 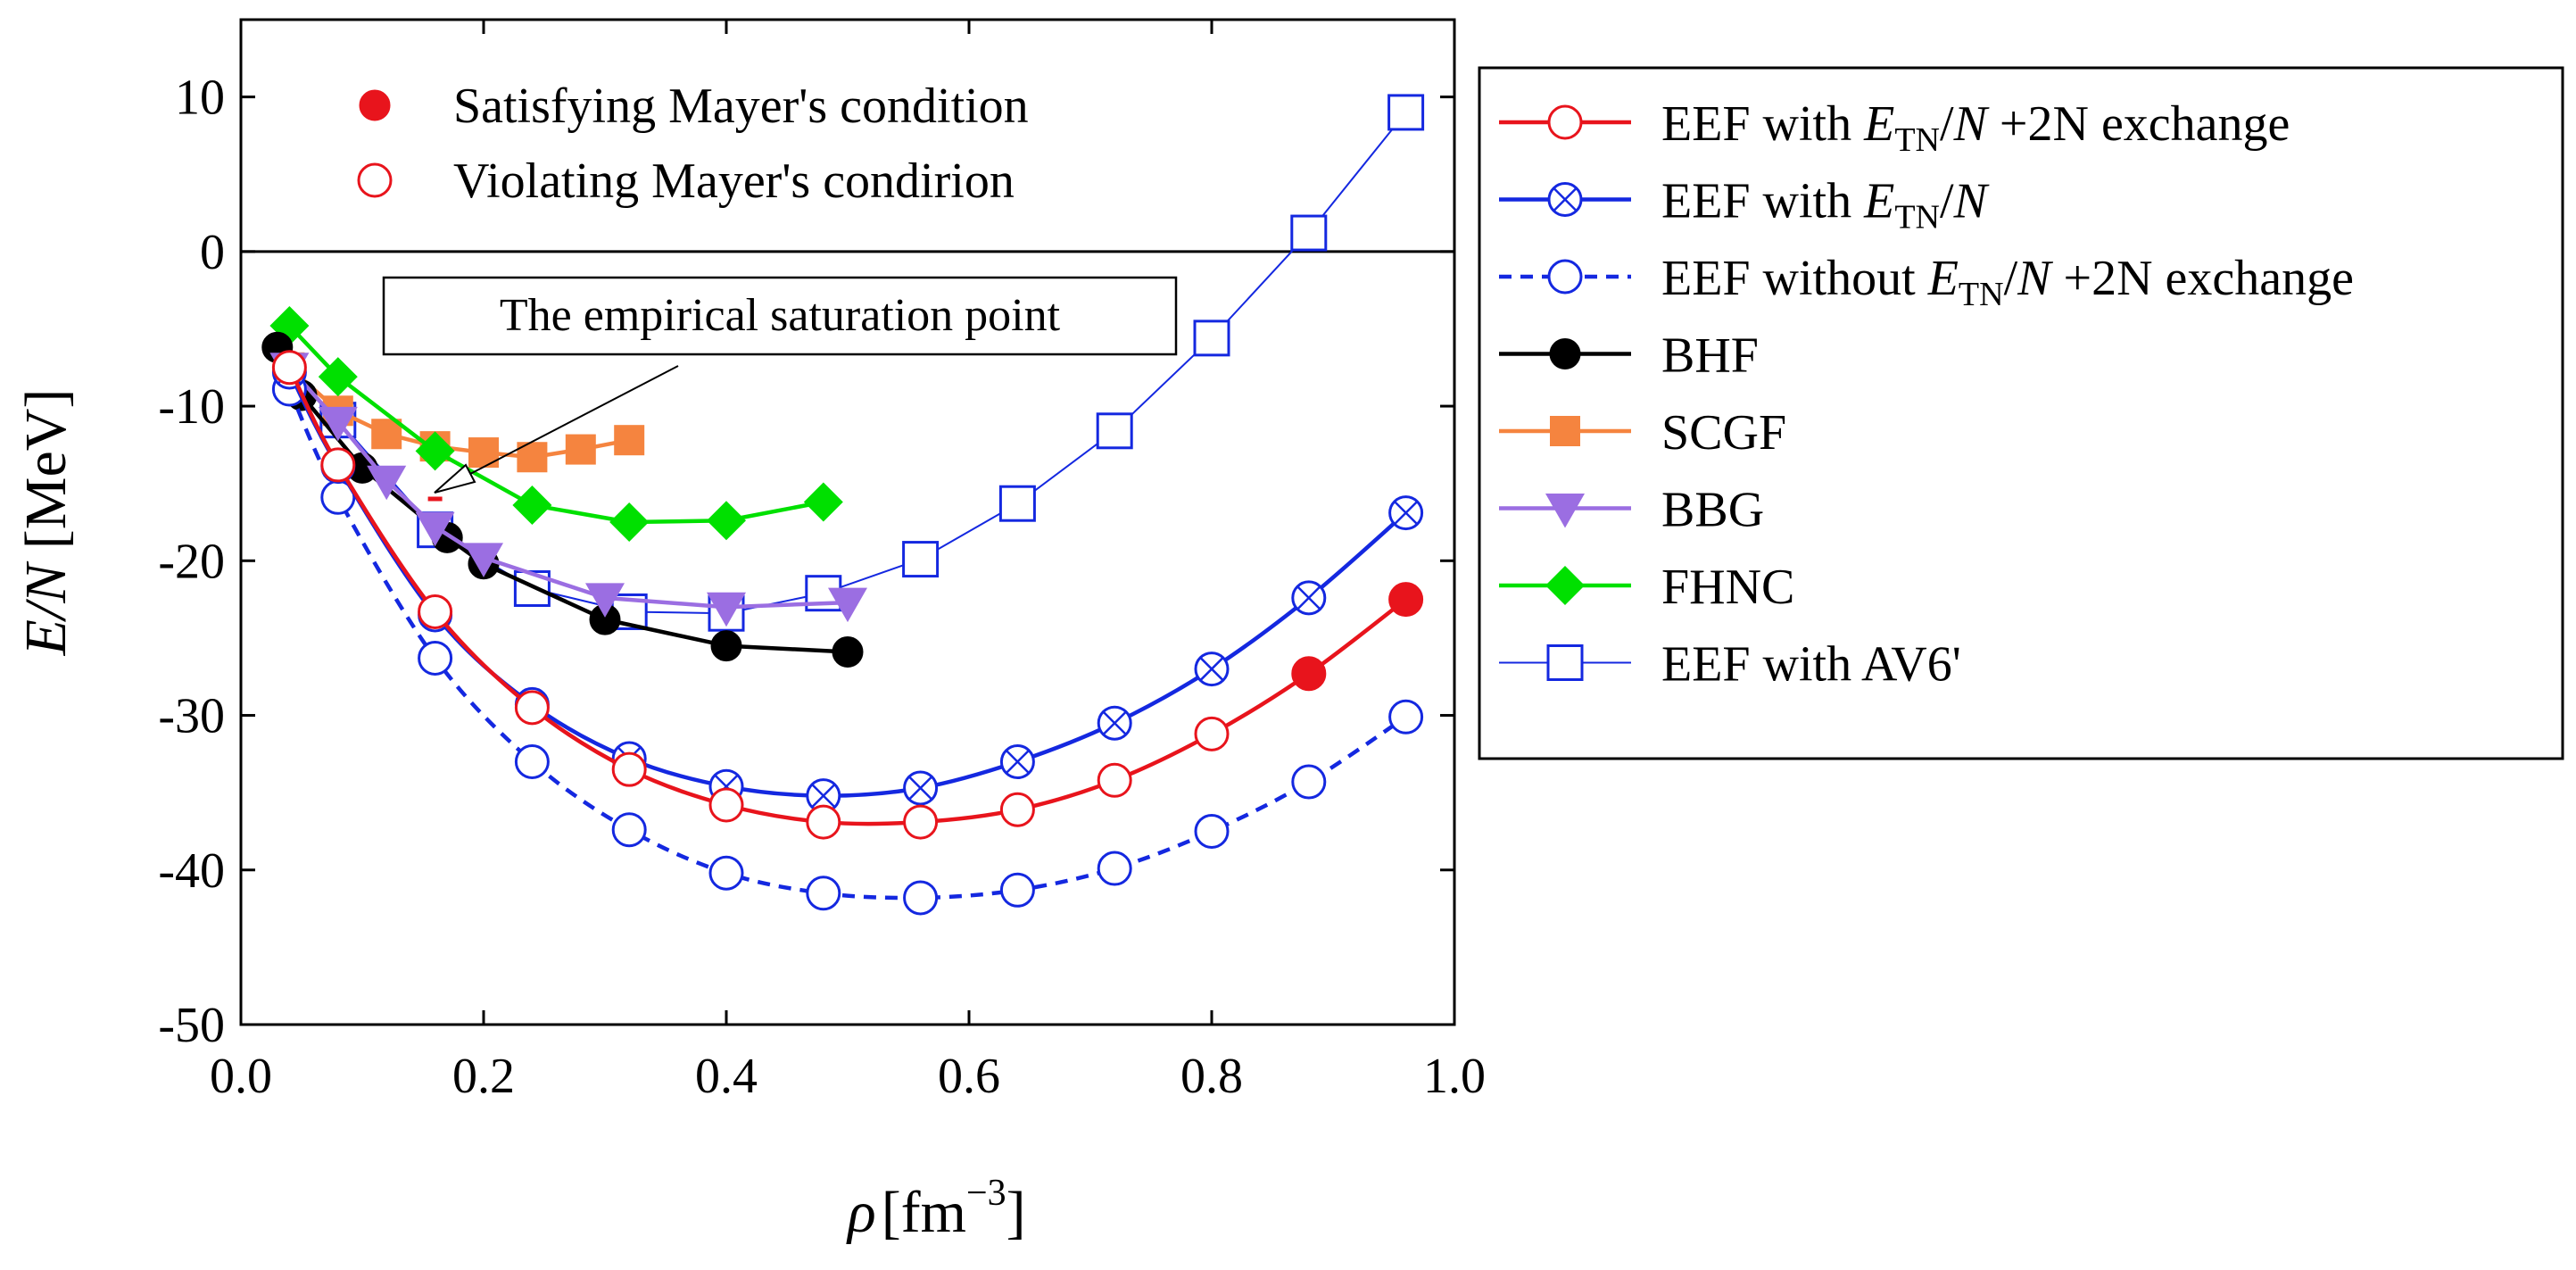 I want to click on y-axis-title-unit: [MeV], so click(x=46, y=477).